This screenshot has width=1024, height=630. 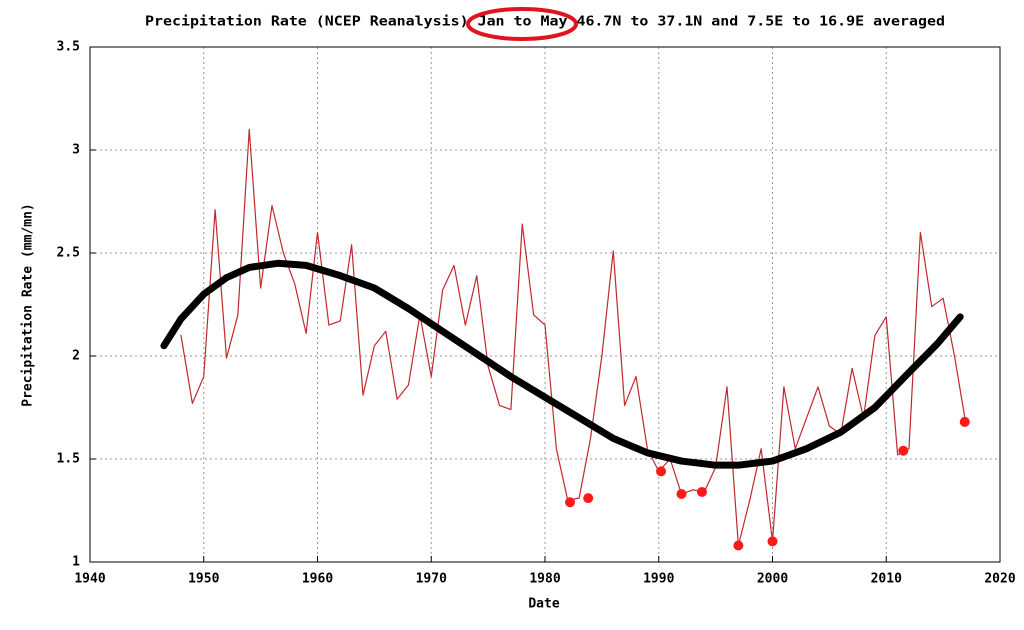 I want to click on y-axis-label: Precipitation Rate (mm/mn), so click(x=28, y=305).